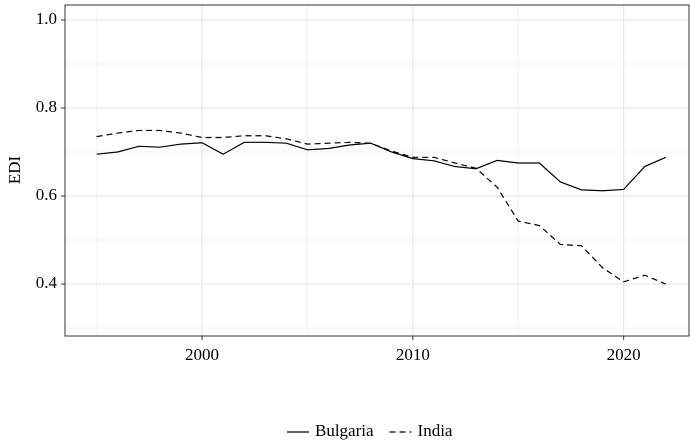  Describe the element at coordinates (47, 282) in the screenshot. I see `y-tick-label: 0.4` at that location.